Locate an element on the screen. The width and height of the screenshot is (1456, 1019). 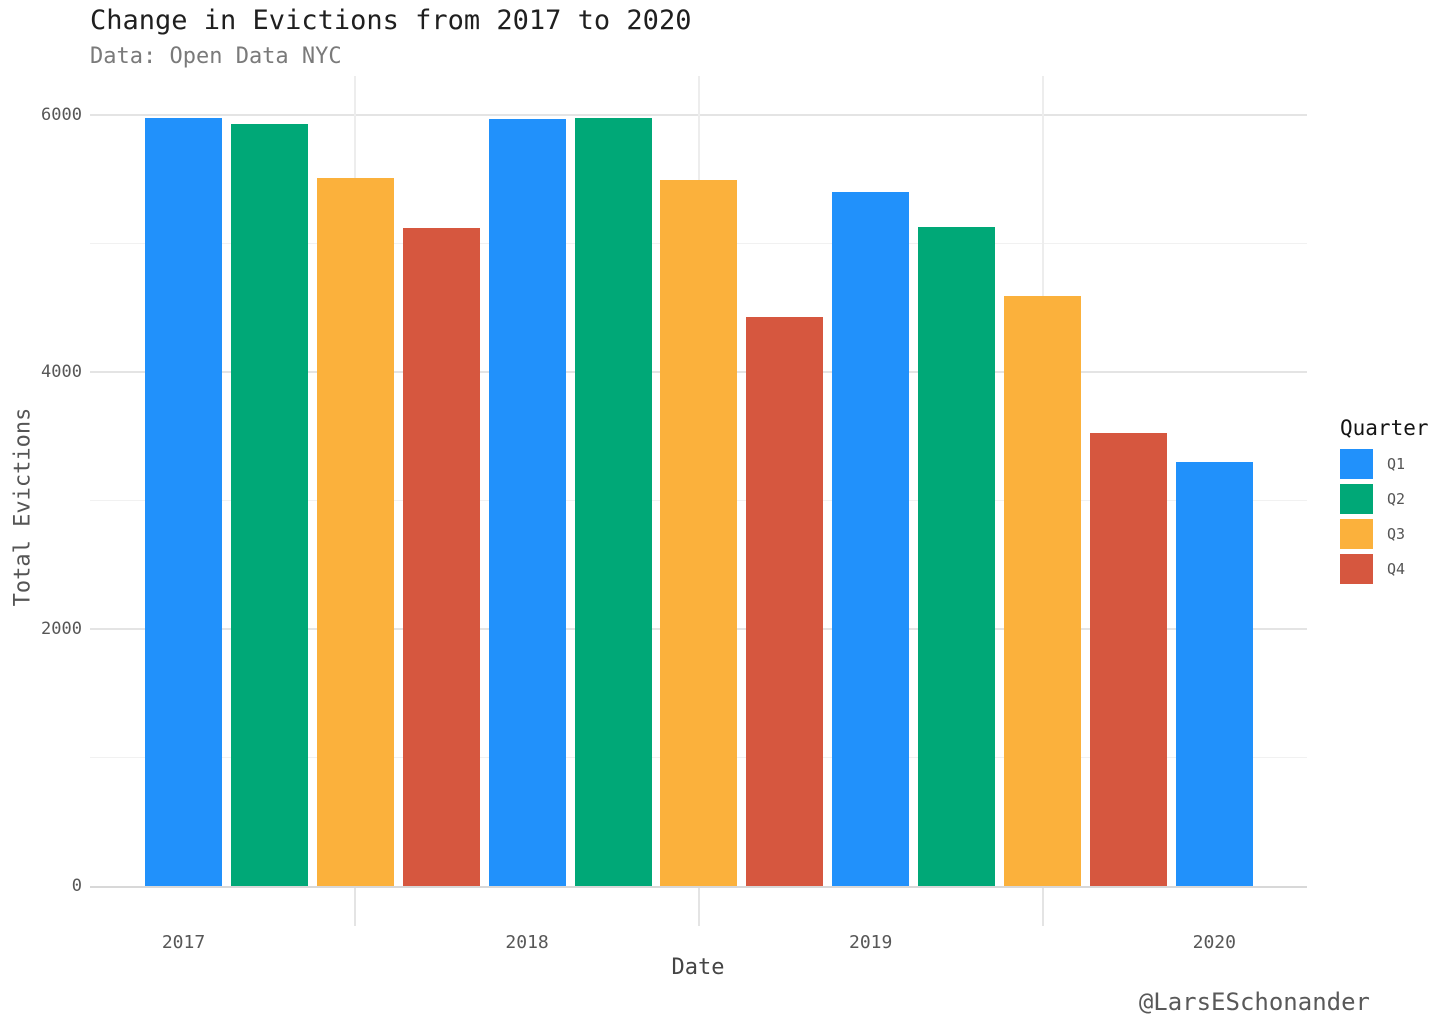
bar-2018-q4 is located at coordinates (785, 601).